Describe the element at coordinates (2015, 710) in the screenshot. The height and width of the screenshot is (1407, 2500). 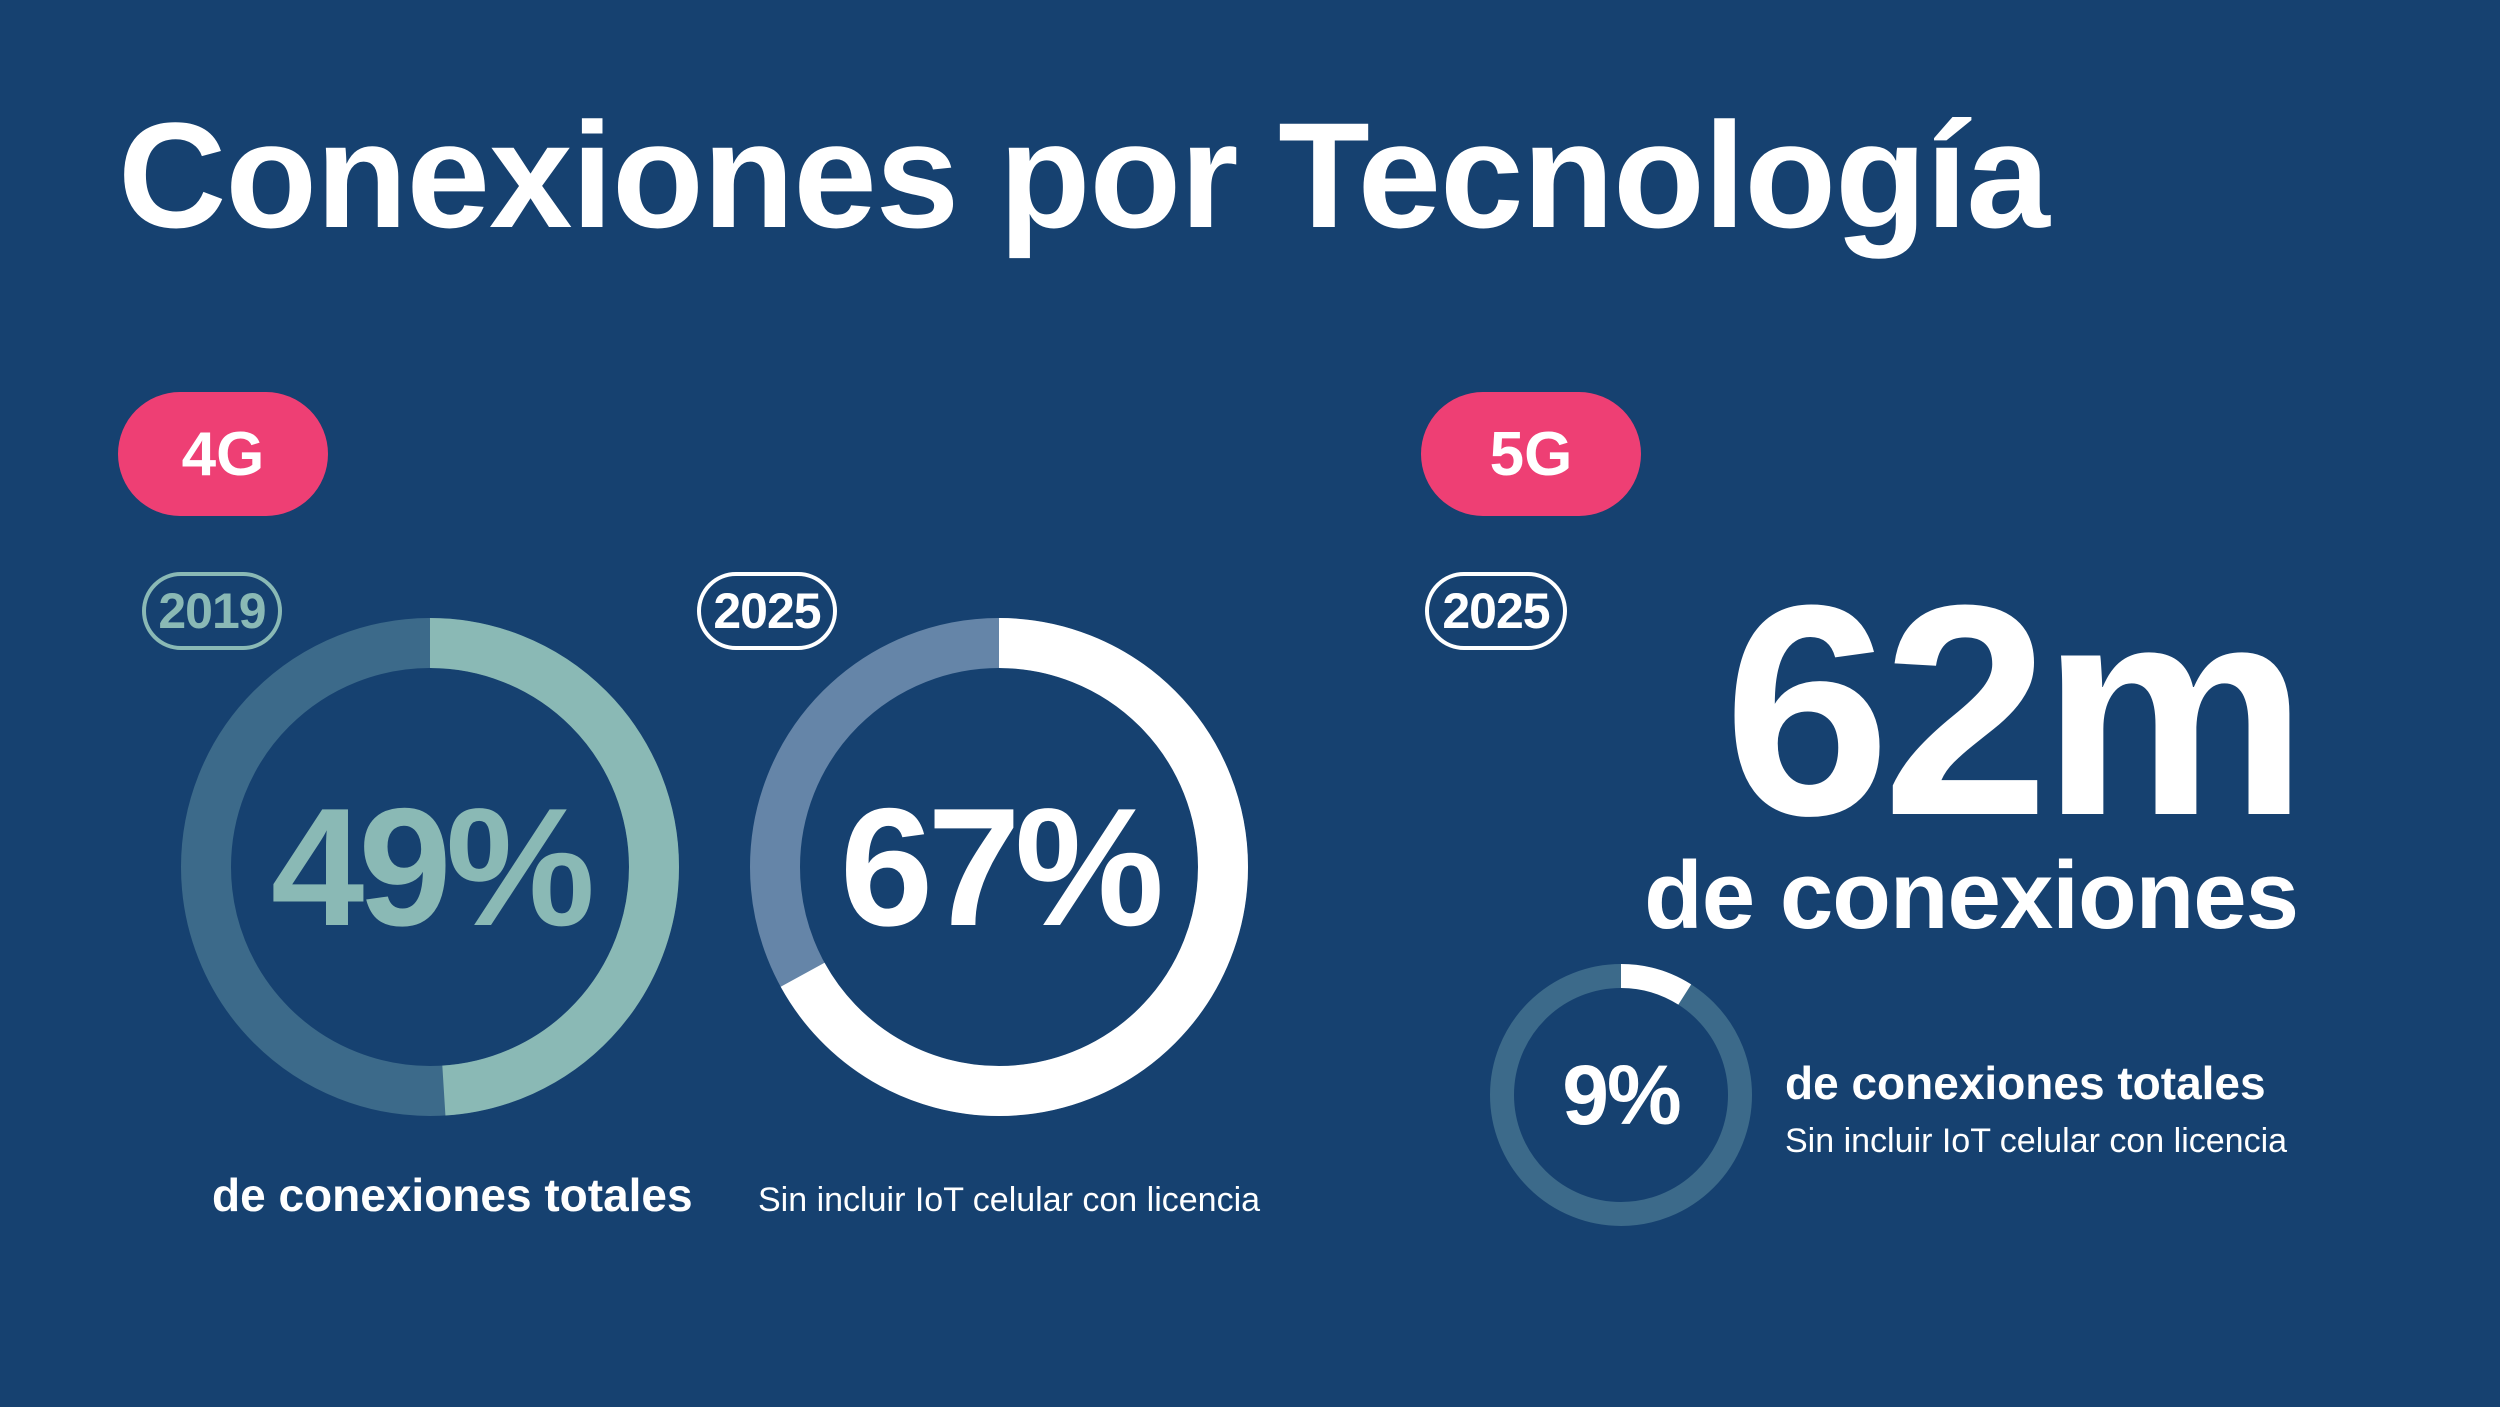
I see `big-value-62m: 62m` at that location.